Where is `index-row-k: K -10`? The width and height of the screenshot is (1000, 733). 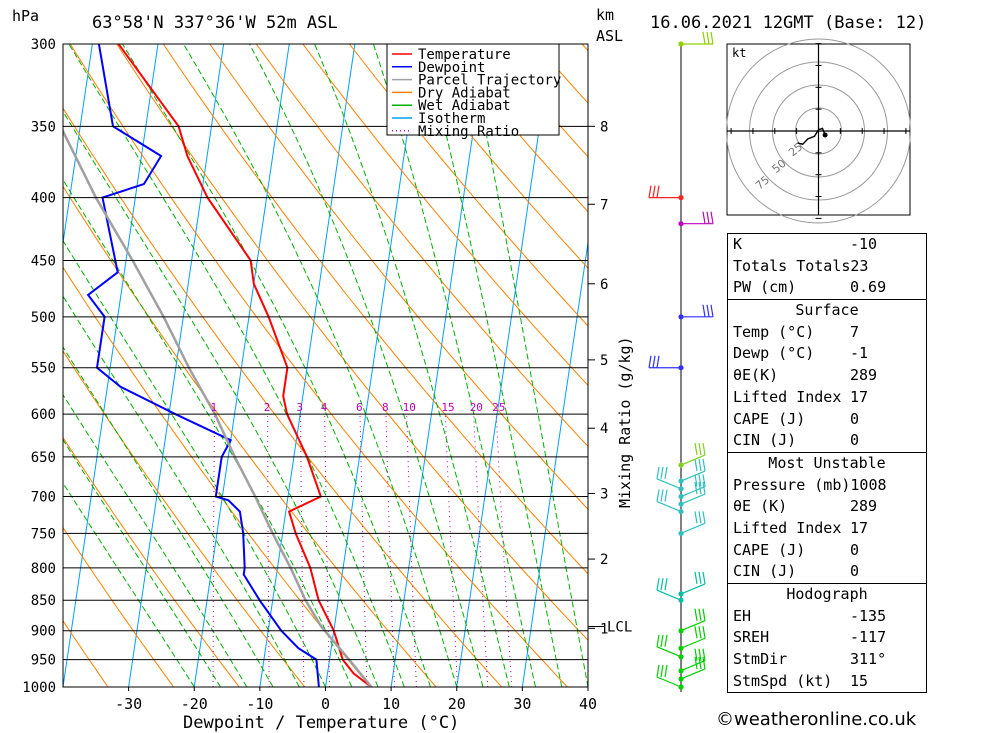 index-row-k: K -10 is located at coordinates (805, 244).